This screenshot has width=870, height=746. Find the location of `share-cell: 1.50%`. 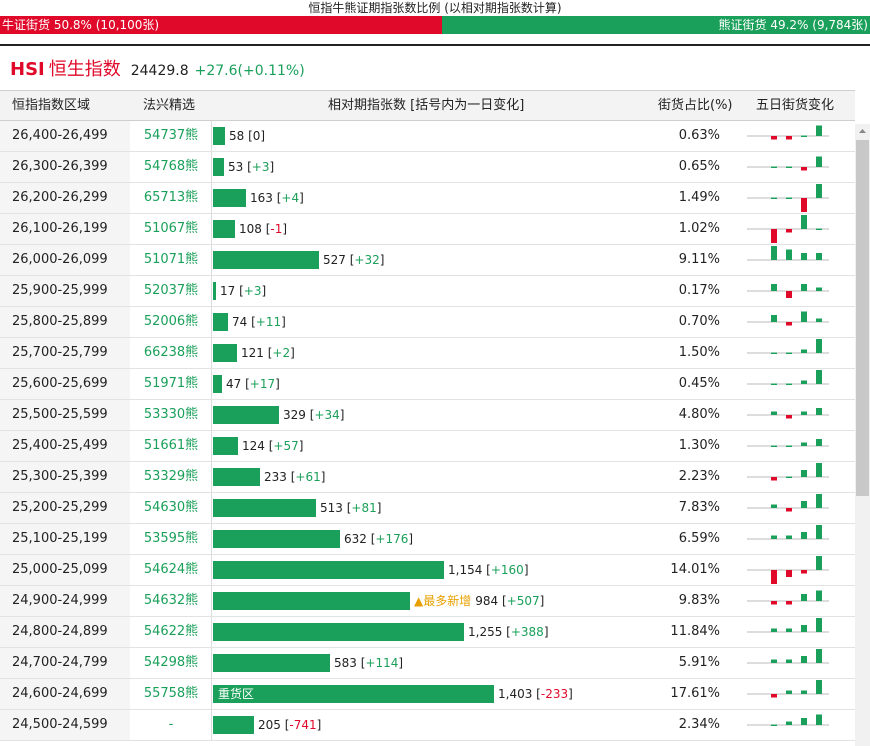

share-cell: 1.50% is located at coordinates (699, 352).